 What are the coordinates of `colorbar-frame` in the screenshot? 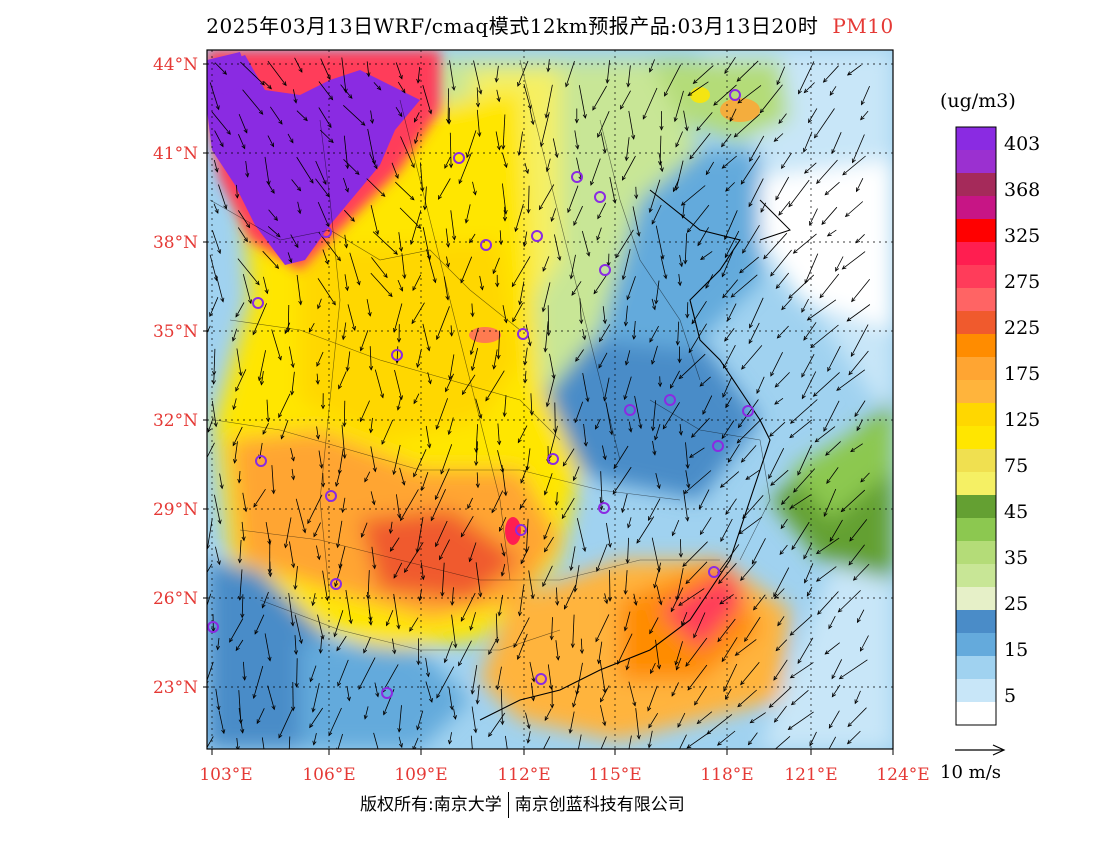 It's located at (976, 426).